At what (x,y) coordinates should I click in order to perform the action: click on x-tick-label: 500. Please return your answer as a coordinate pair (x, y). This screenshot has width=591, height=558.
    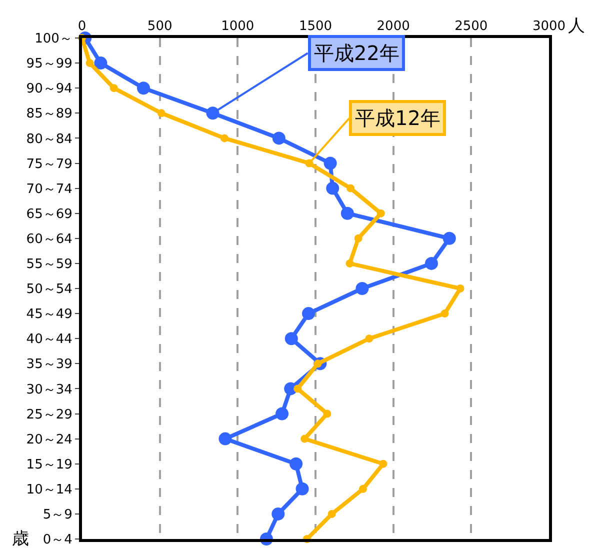
    Looking at the image, I should click on (159, 26).